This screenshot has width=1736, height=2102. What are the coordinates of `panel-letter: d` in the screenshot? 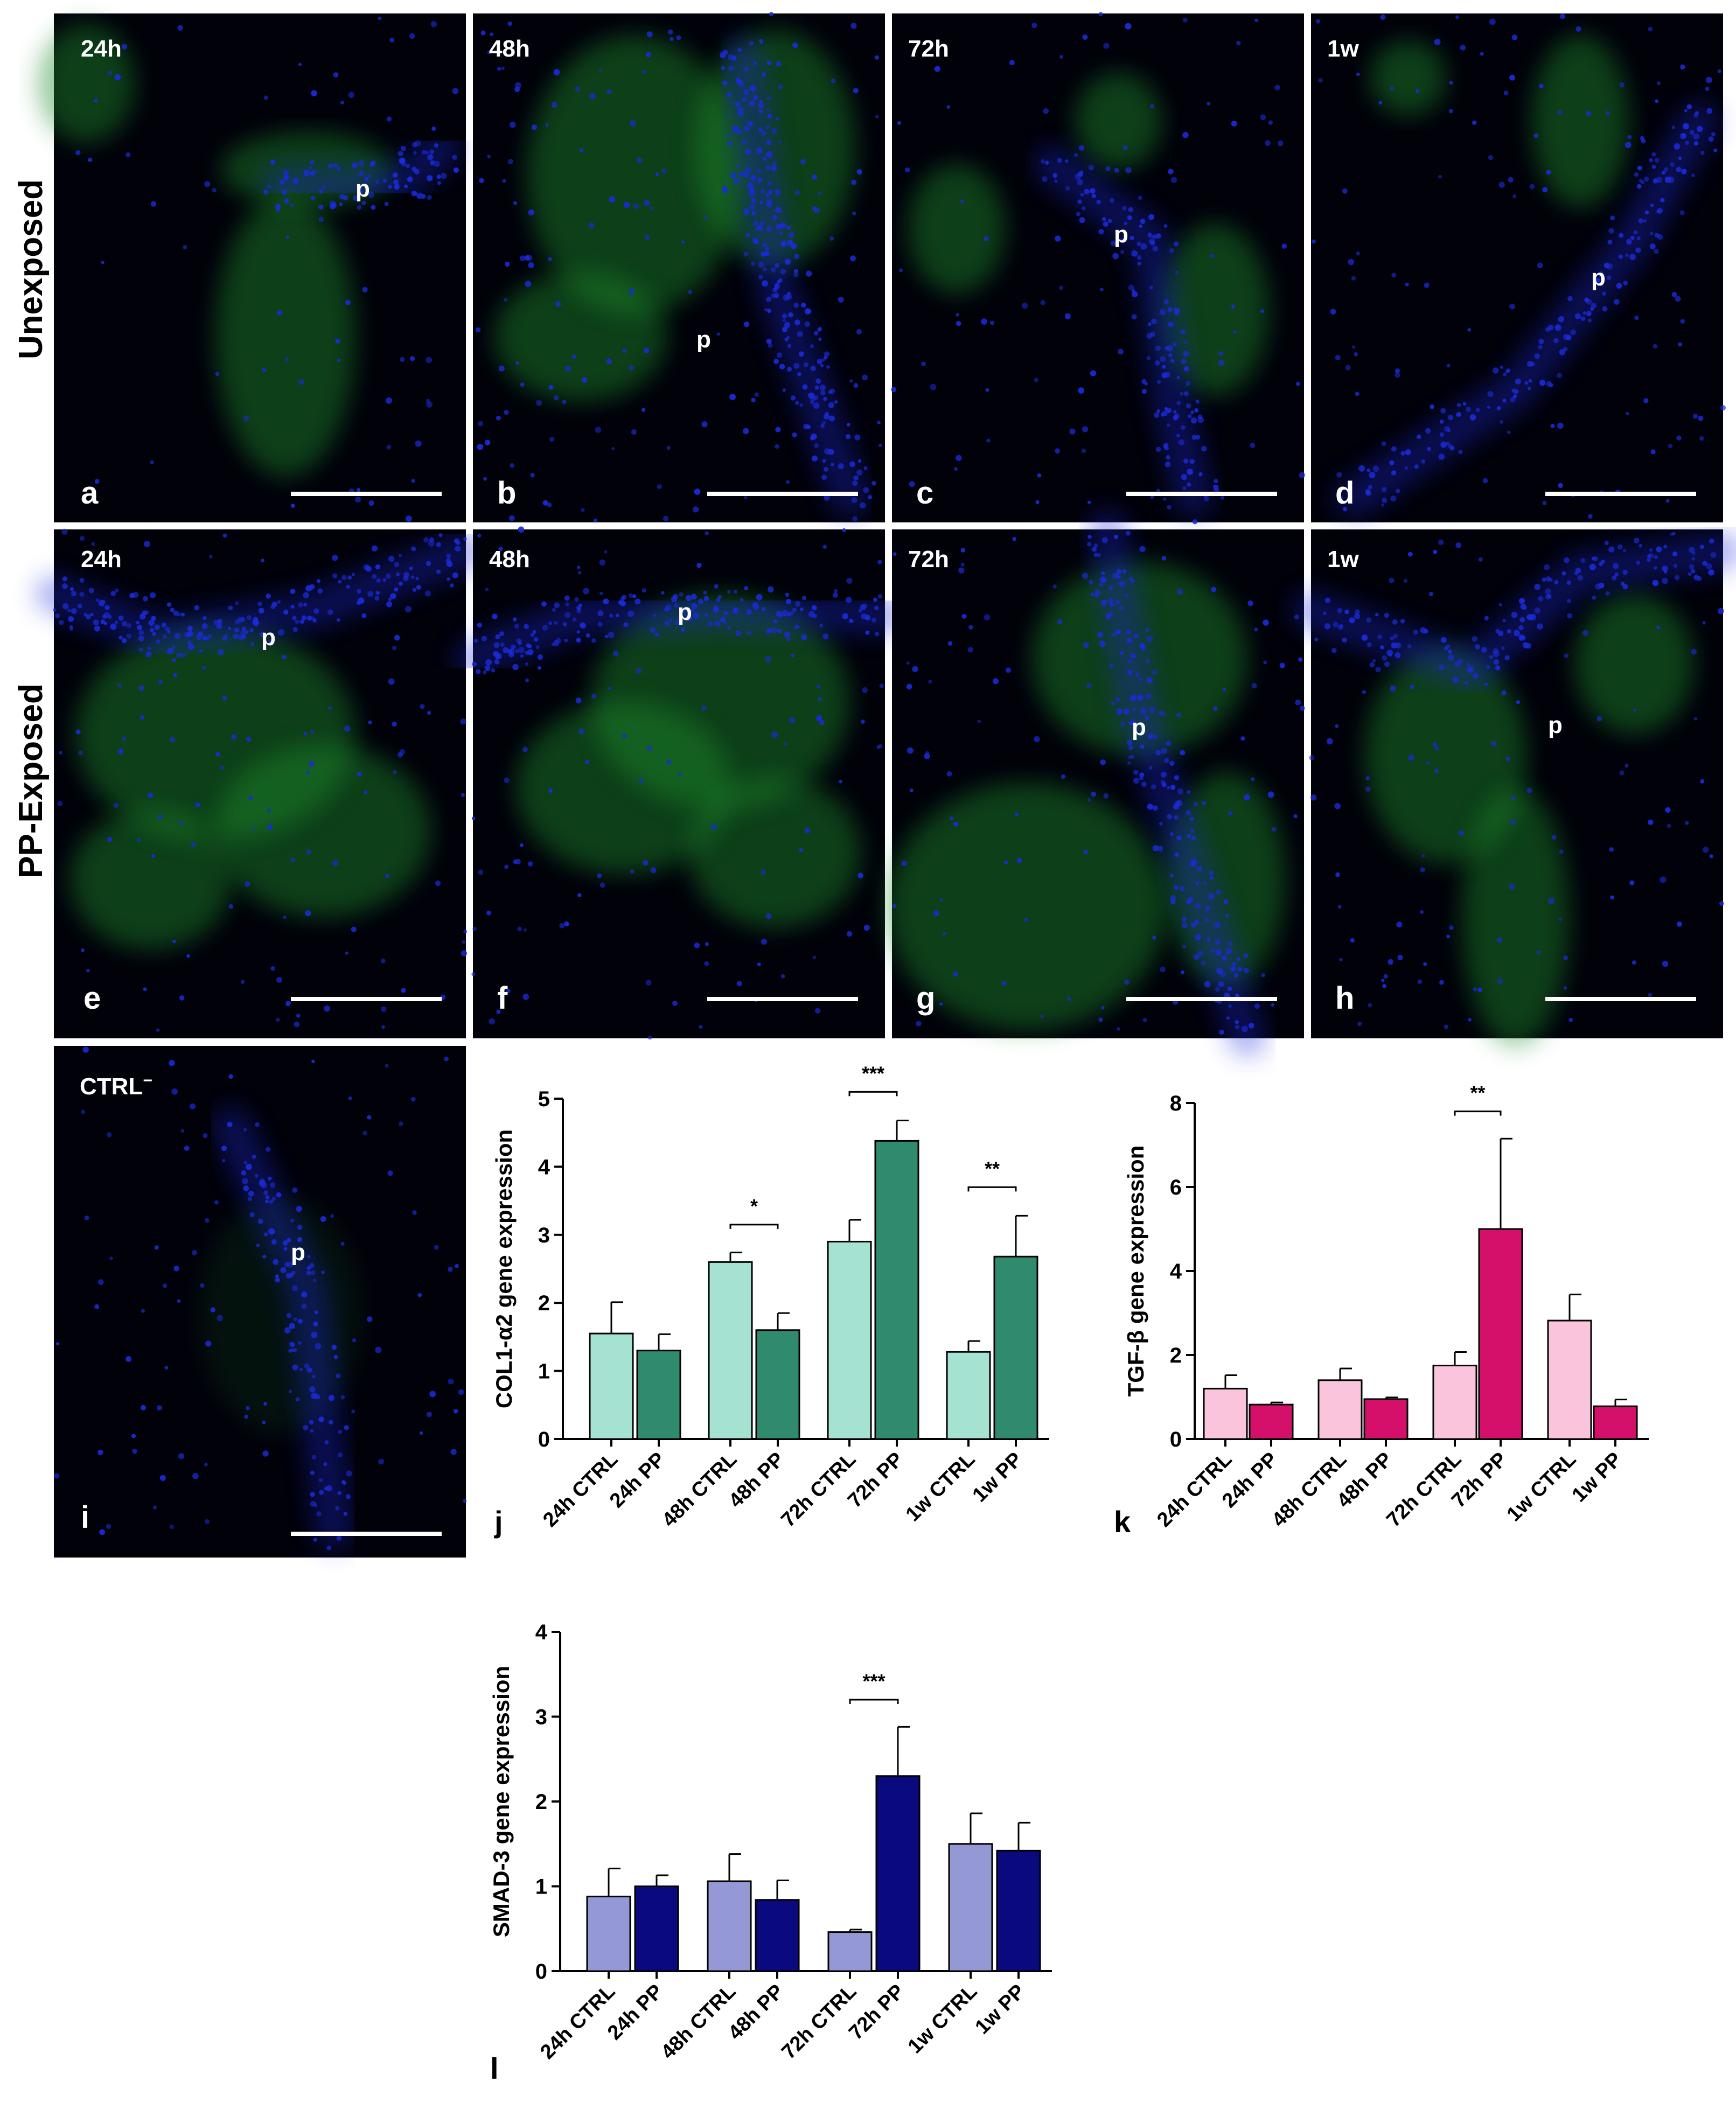 It's located at (1344, 493).